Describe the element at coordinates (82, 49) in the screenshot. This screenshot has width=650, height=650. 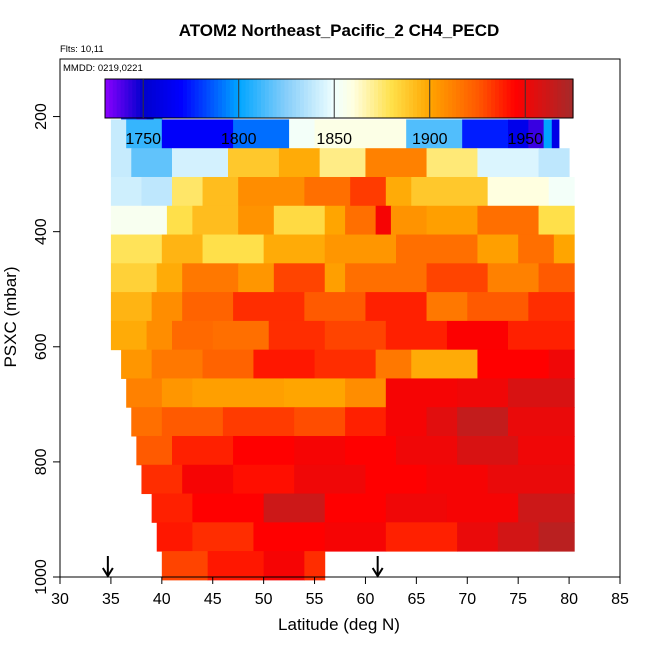
I see `flights-annotation: Flts: 10,11` at that location.